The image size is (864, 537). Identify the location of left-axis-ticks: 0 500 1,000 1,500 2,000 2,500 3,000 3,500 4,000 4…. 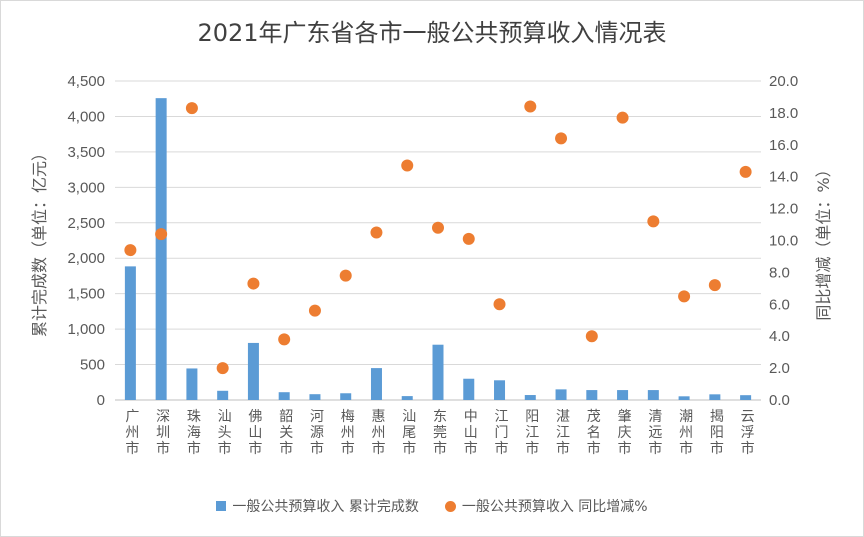
(86, 241).